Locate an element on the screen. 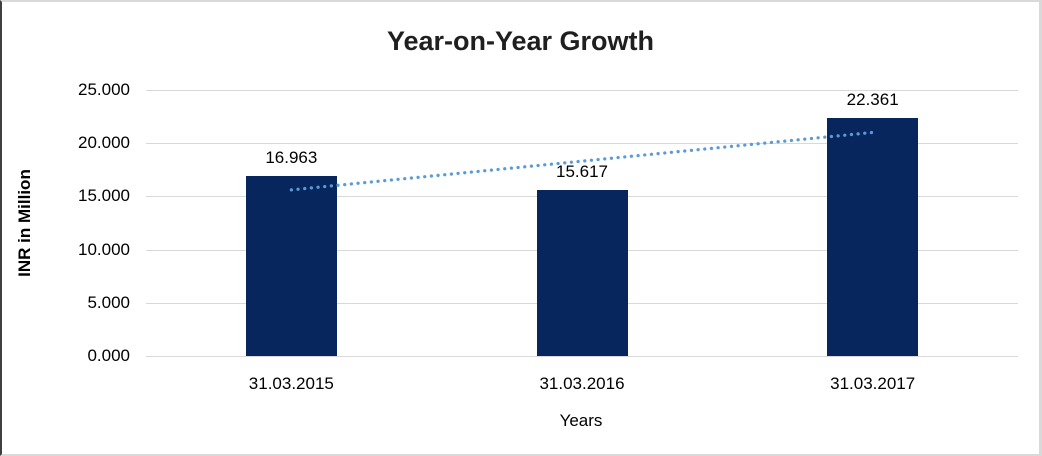 This screenshot has height=456, width=1042. x-tick-label: 31.03.2017 is located at coordinates (873, 383).